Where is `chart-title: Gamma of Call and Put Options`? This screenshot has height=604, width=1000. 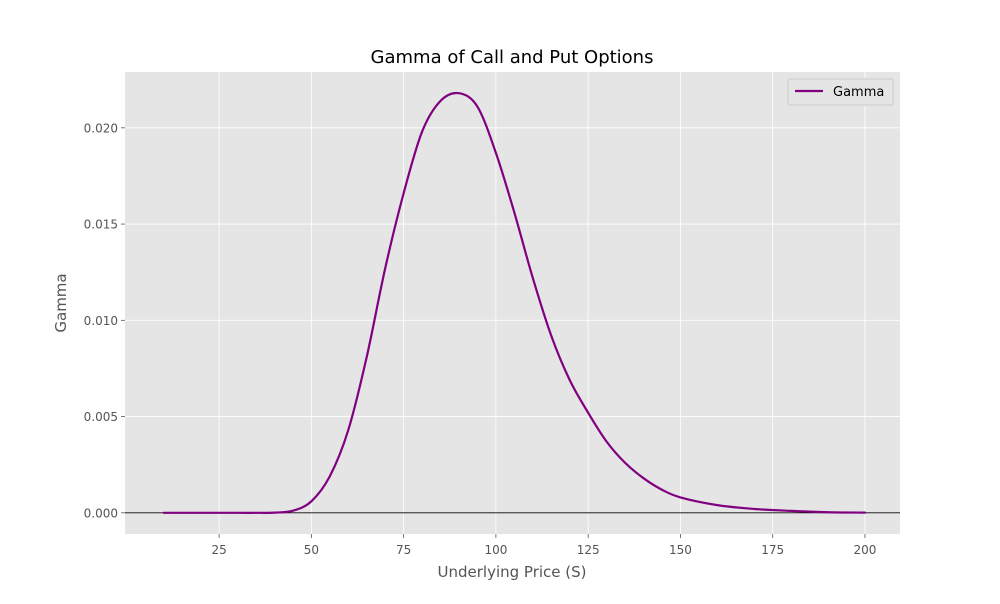 chart-title: Gamma of Call and Put Options is located at coordinates (512, 57).